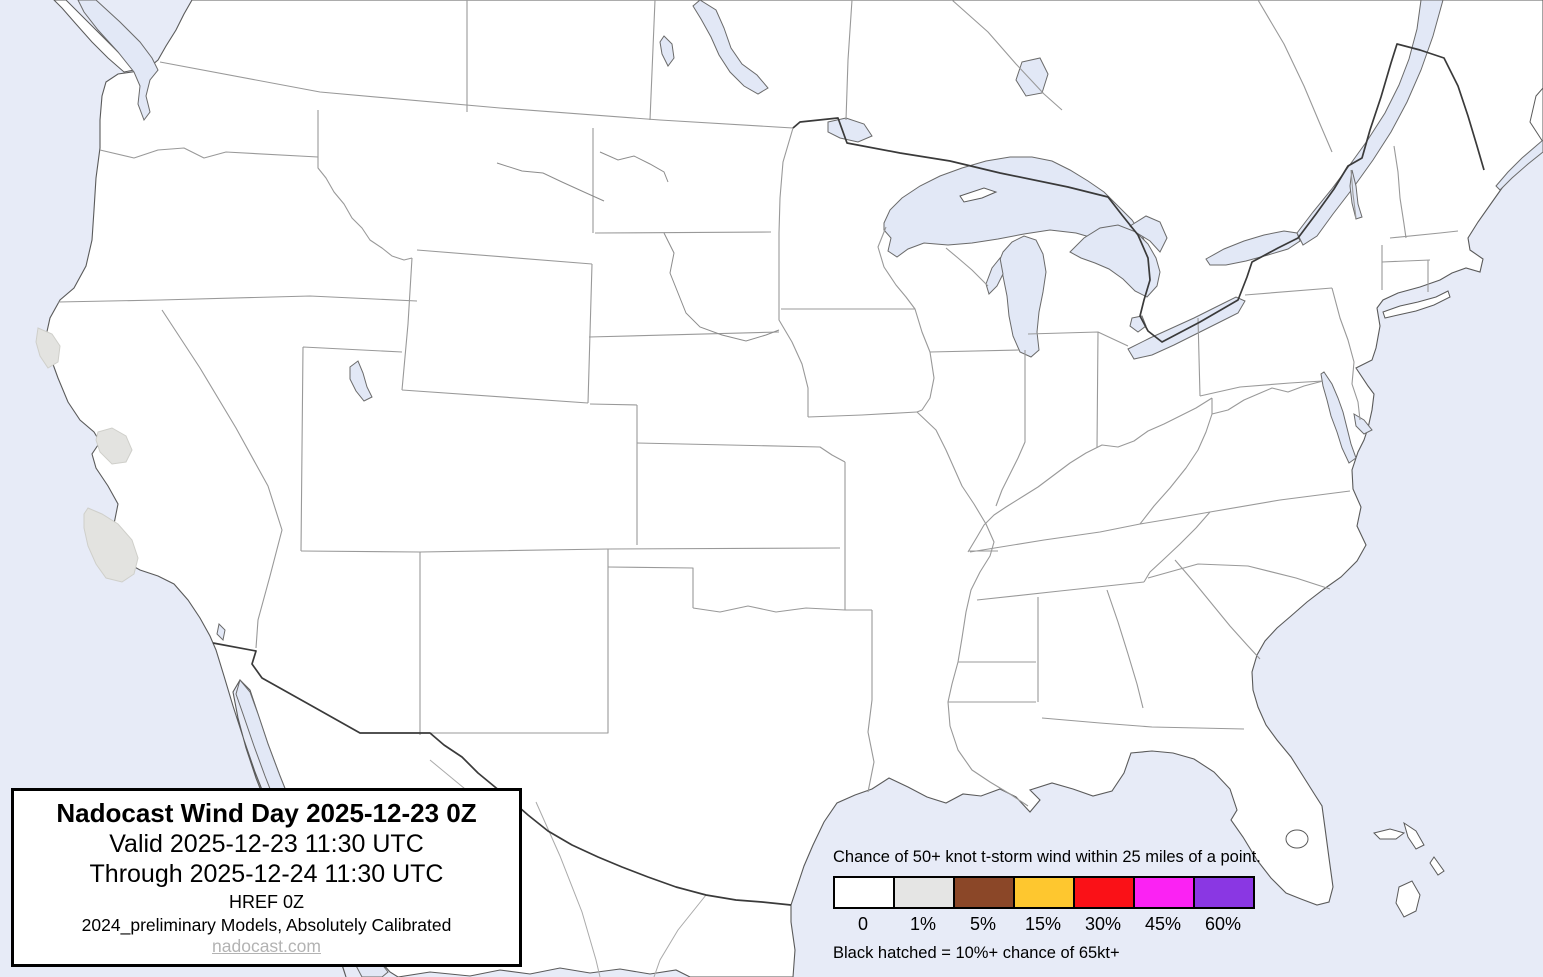 Image resolution: width=1543 pixels, height=977 pixels. Describe the element at coordinates (922, 924) in the screenshot. I see `legend-label-1%: 1%` at that location.